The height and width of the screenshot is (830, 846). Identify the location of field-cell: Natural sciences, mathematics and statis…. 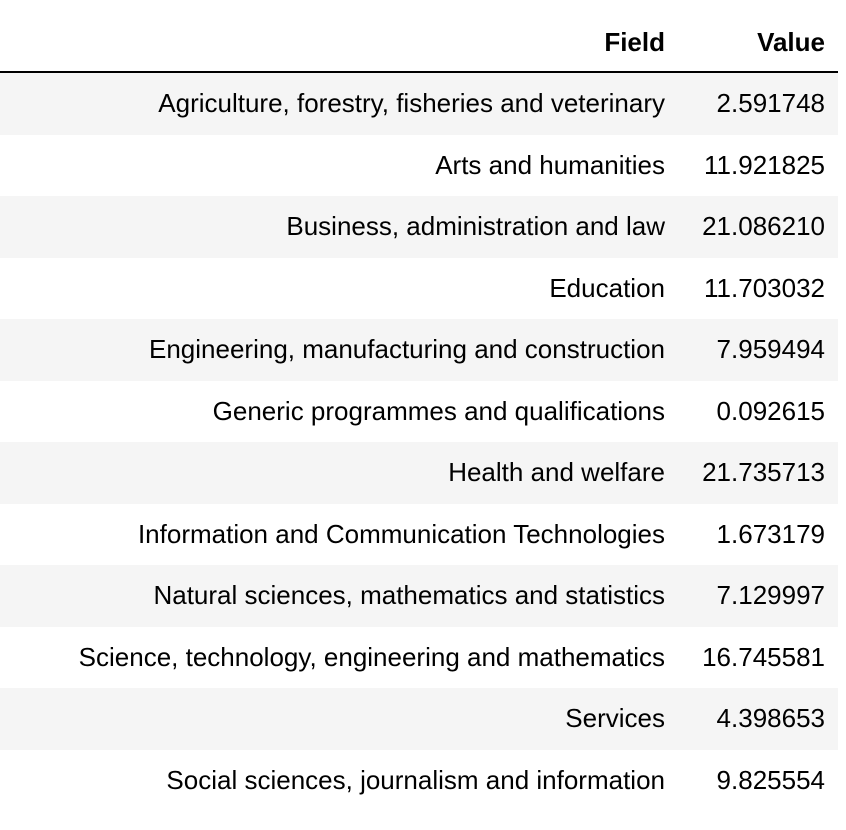
(409, 595).